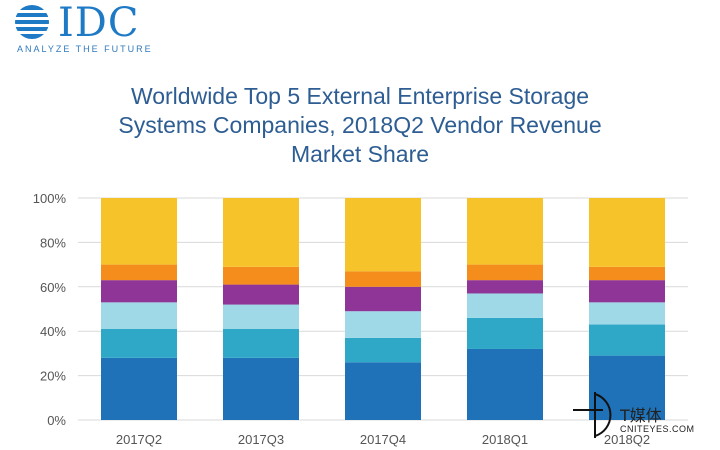 This screenshot has width=720, height=450. Describe the element at coordinates (261, 439) in the screenshot. I see `x-tick-label: 2017Q3` at that location.